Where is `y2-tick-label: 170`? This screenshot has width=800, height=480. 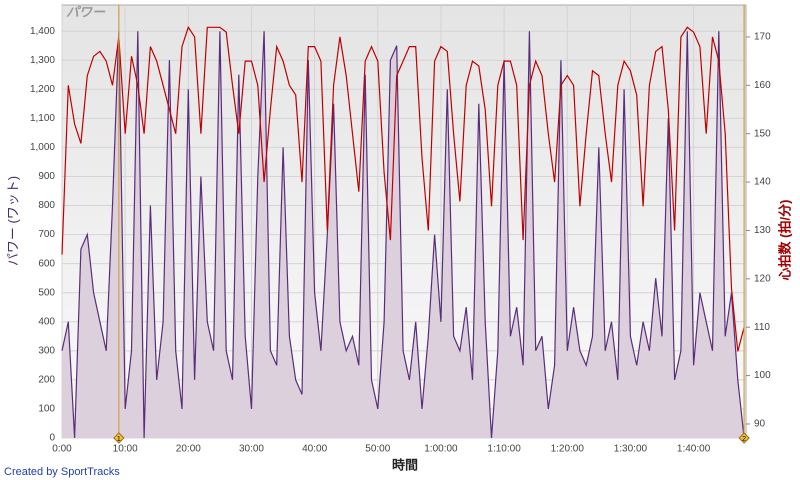
y2-tick-label: 170 is located at coordinates (762, 37).